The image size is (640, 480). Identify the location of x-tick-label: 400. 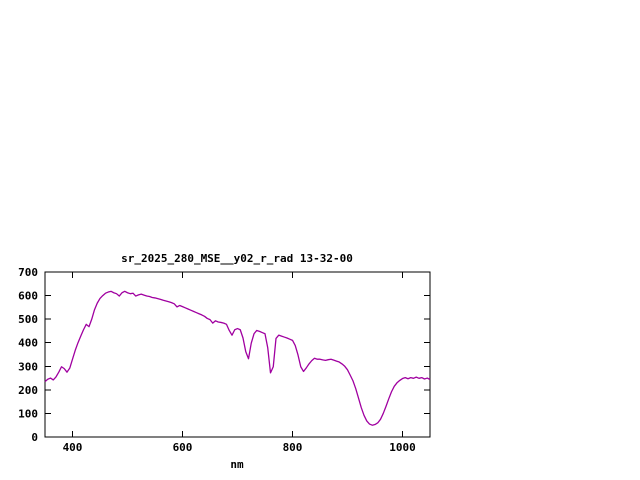
(73, 447).